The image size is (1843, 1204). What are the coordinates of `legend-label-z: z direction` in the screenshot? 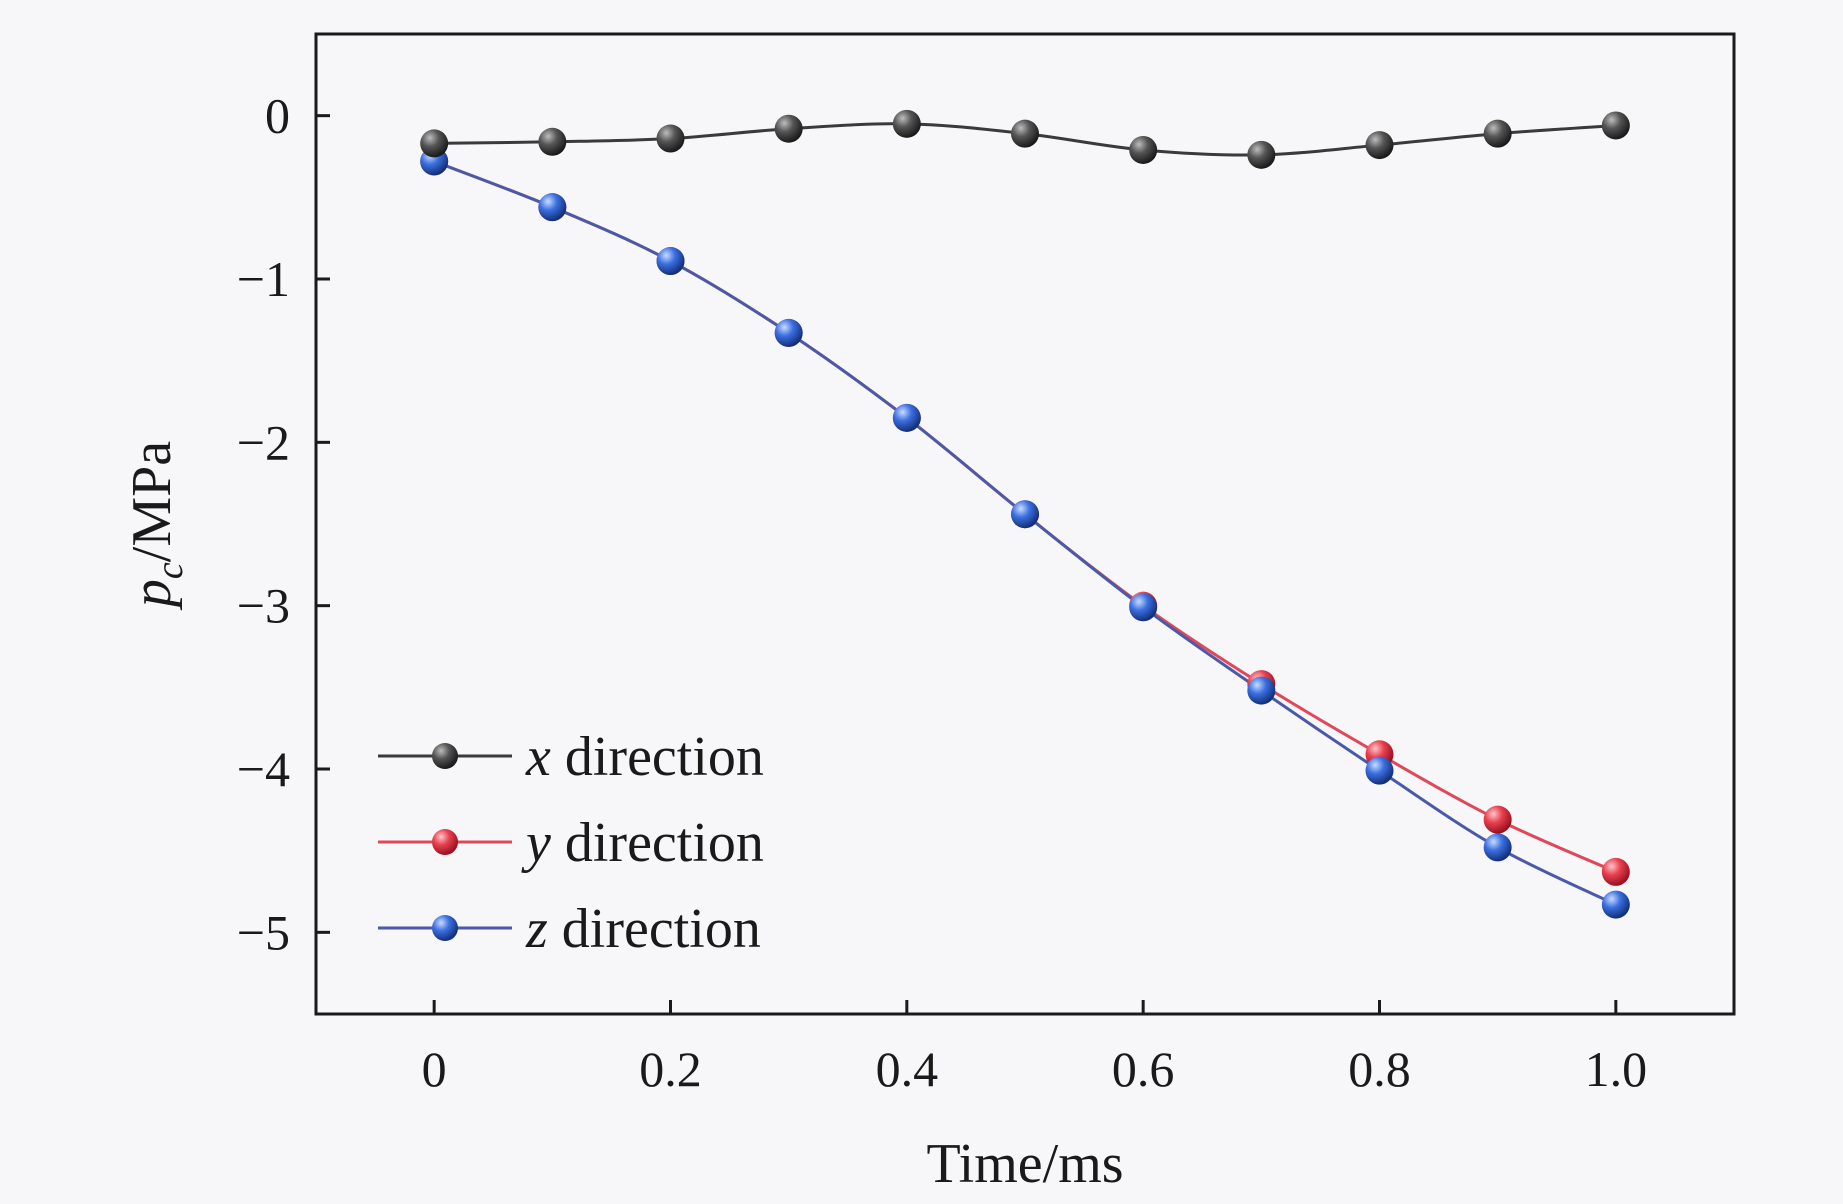 It's located at (643, 929).